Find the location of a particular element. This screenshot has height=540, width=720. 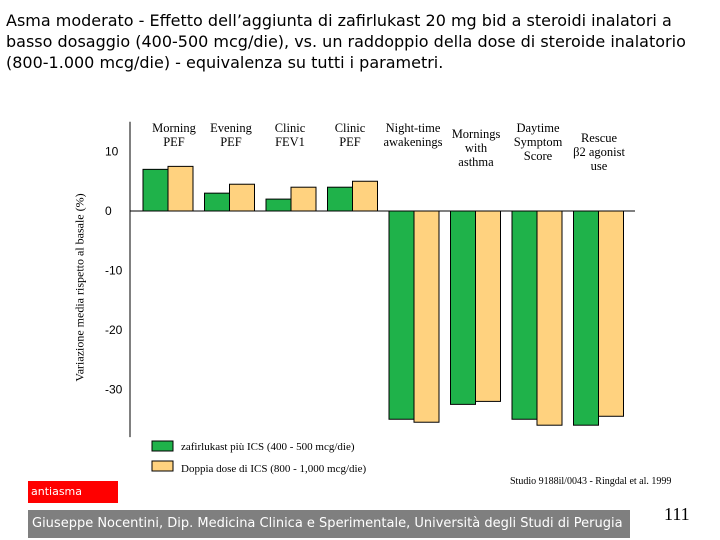

bar-series2-cat7 is located at coordinates (549, 318).